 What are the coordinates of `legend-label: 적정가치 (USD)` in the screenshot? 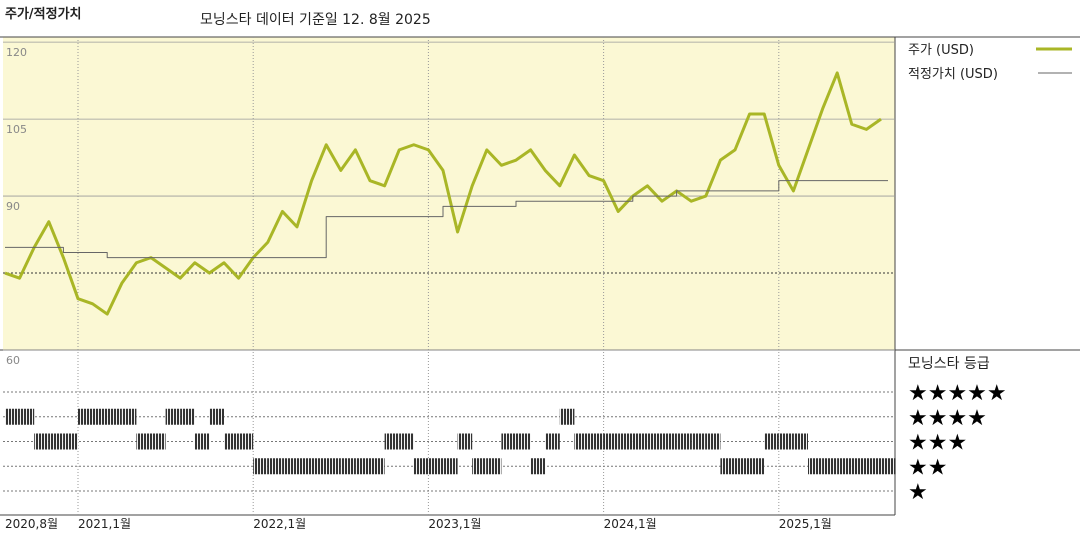 It's located at (953, 74).